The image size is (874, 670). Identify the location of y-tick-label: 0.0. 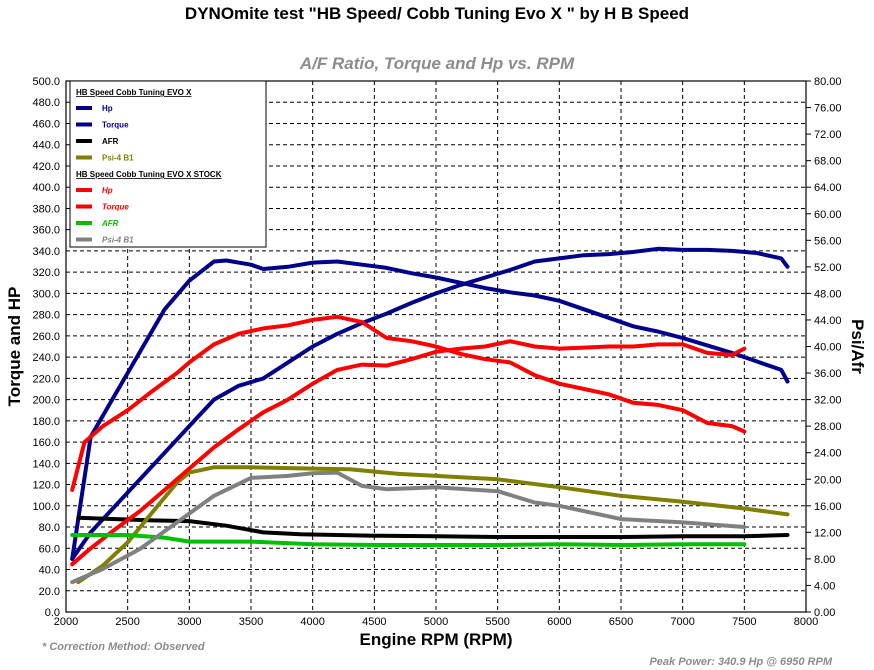
(52, 613).